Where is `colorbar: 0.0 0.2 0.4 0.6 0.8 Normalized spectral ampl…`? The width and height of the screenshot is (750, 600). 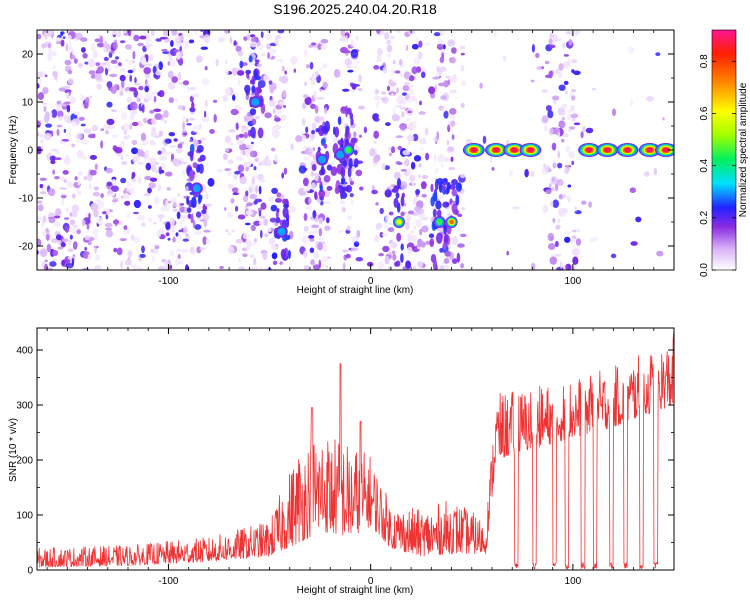 colorbar: 0.0 0.2 0.4 0.6 0.8 Normalized spectral ampl… is located at coordinates (724, 153).